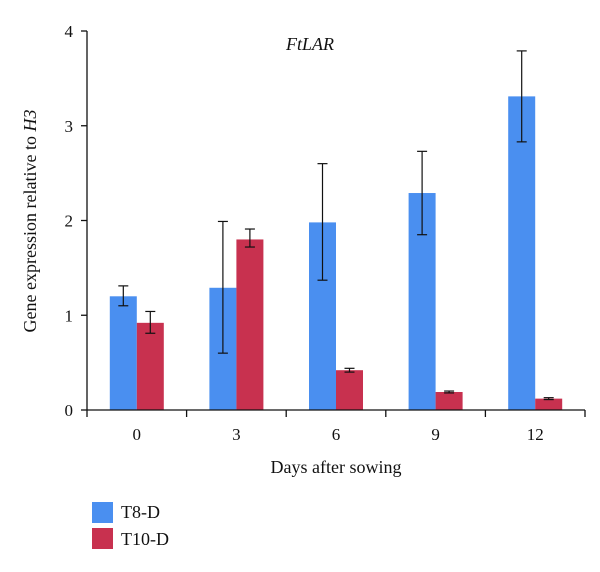  I want to click on y-tick-label: 3, so click(69, 126).